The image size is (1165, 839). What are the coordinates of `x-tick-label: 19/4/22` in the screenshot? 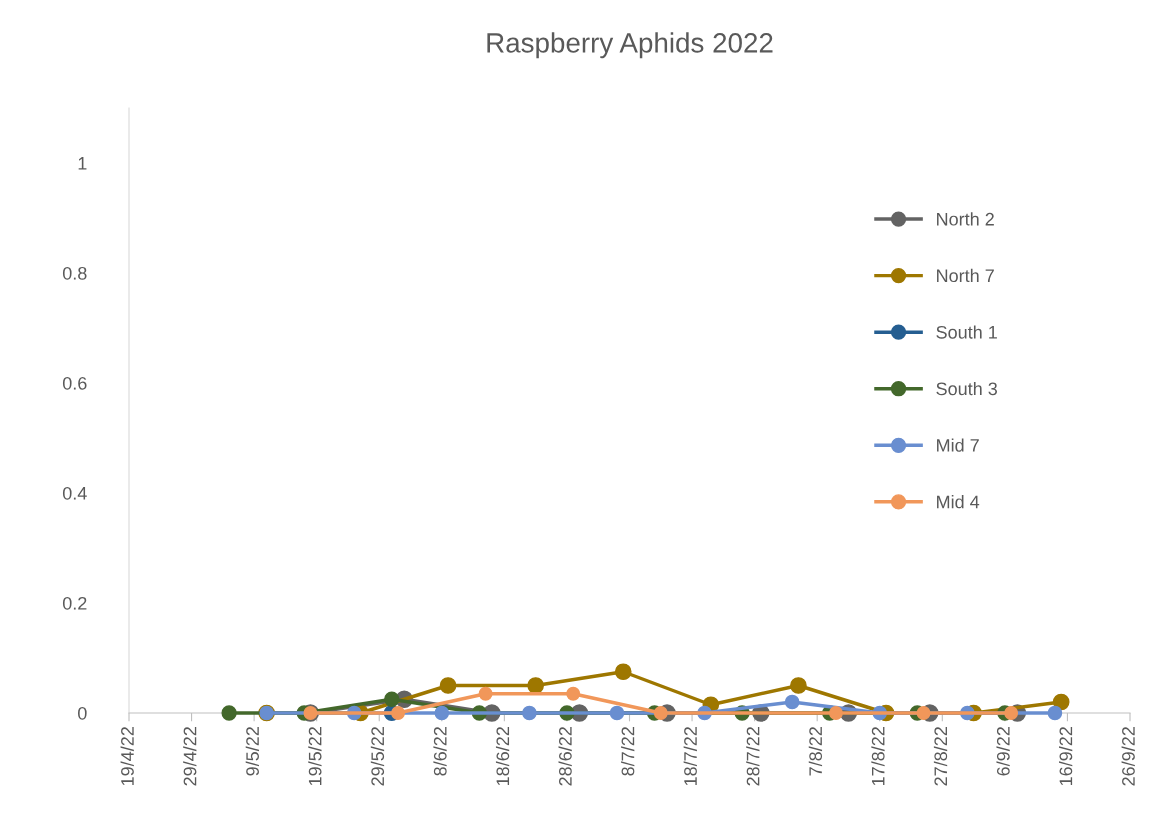 It's located at (127, 756).